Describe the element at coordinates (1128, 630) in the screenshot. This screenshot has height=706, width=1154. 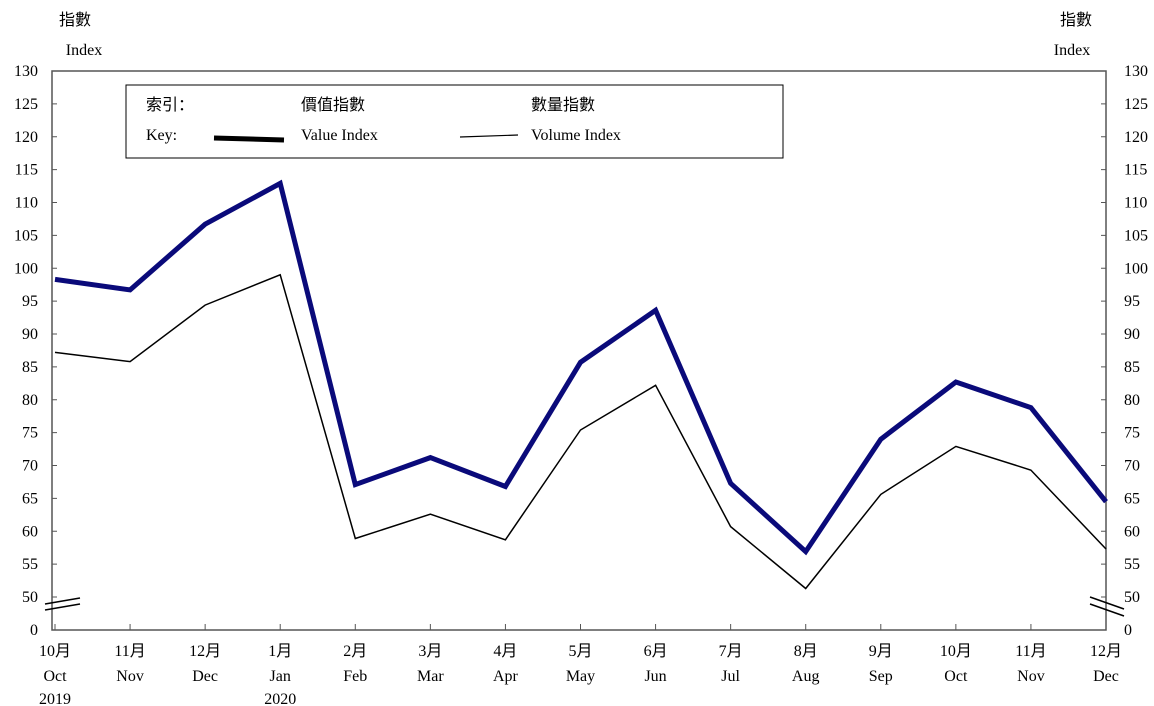
I see `right-y-tick-label: 0` at that location.